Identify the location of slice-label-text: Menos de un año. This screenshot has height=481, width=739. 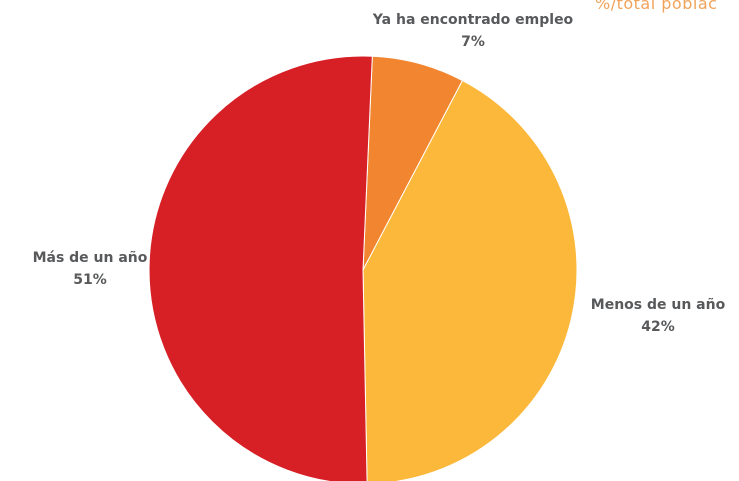
(658, 305).